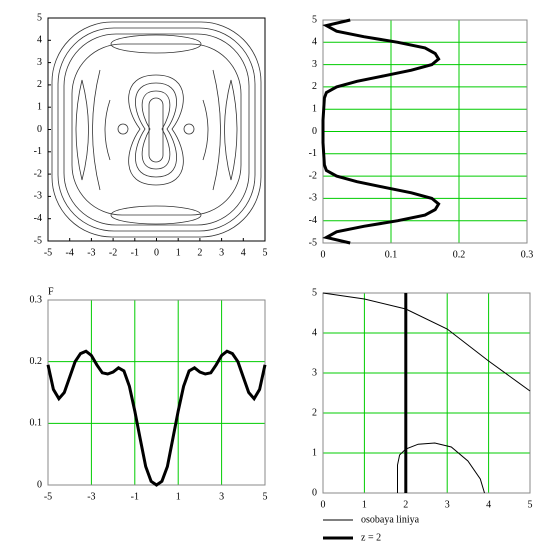  What do you see at coordinates (527, 254) in the screenshot?
I see `x-tick-label: 0.3` at bounding box center [527, 254].